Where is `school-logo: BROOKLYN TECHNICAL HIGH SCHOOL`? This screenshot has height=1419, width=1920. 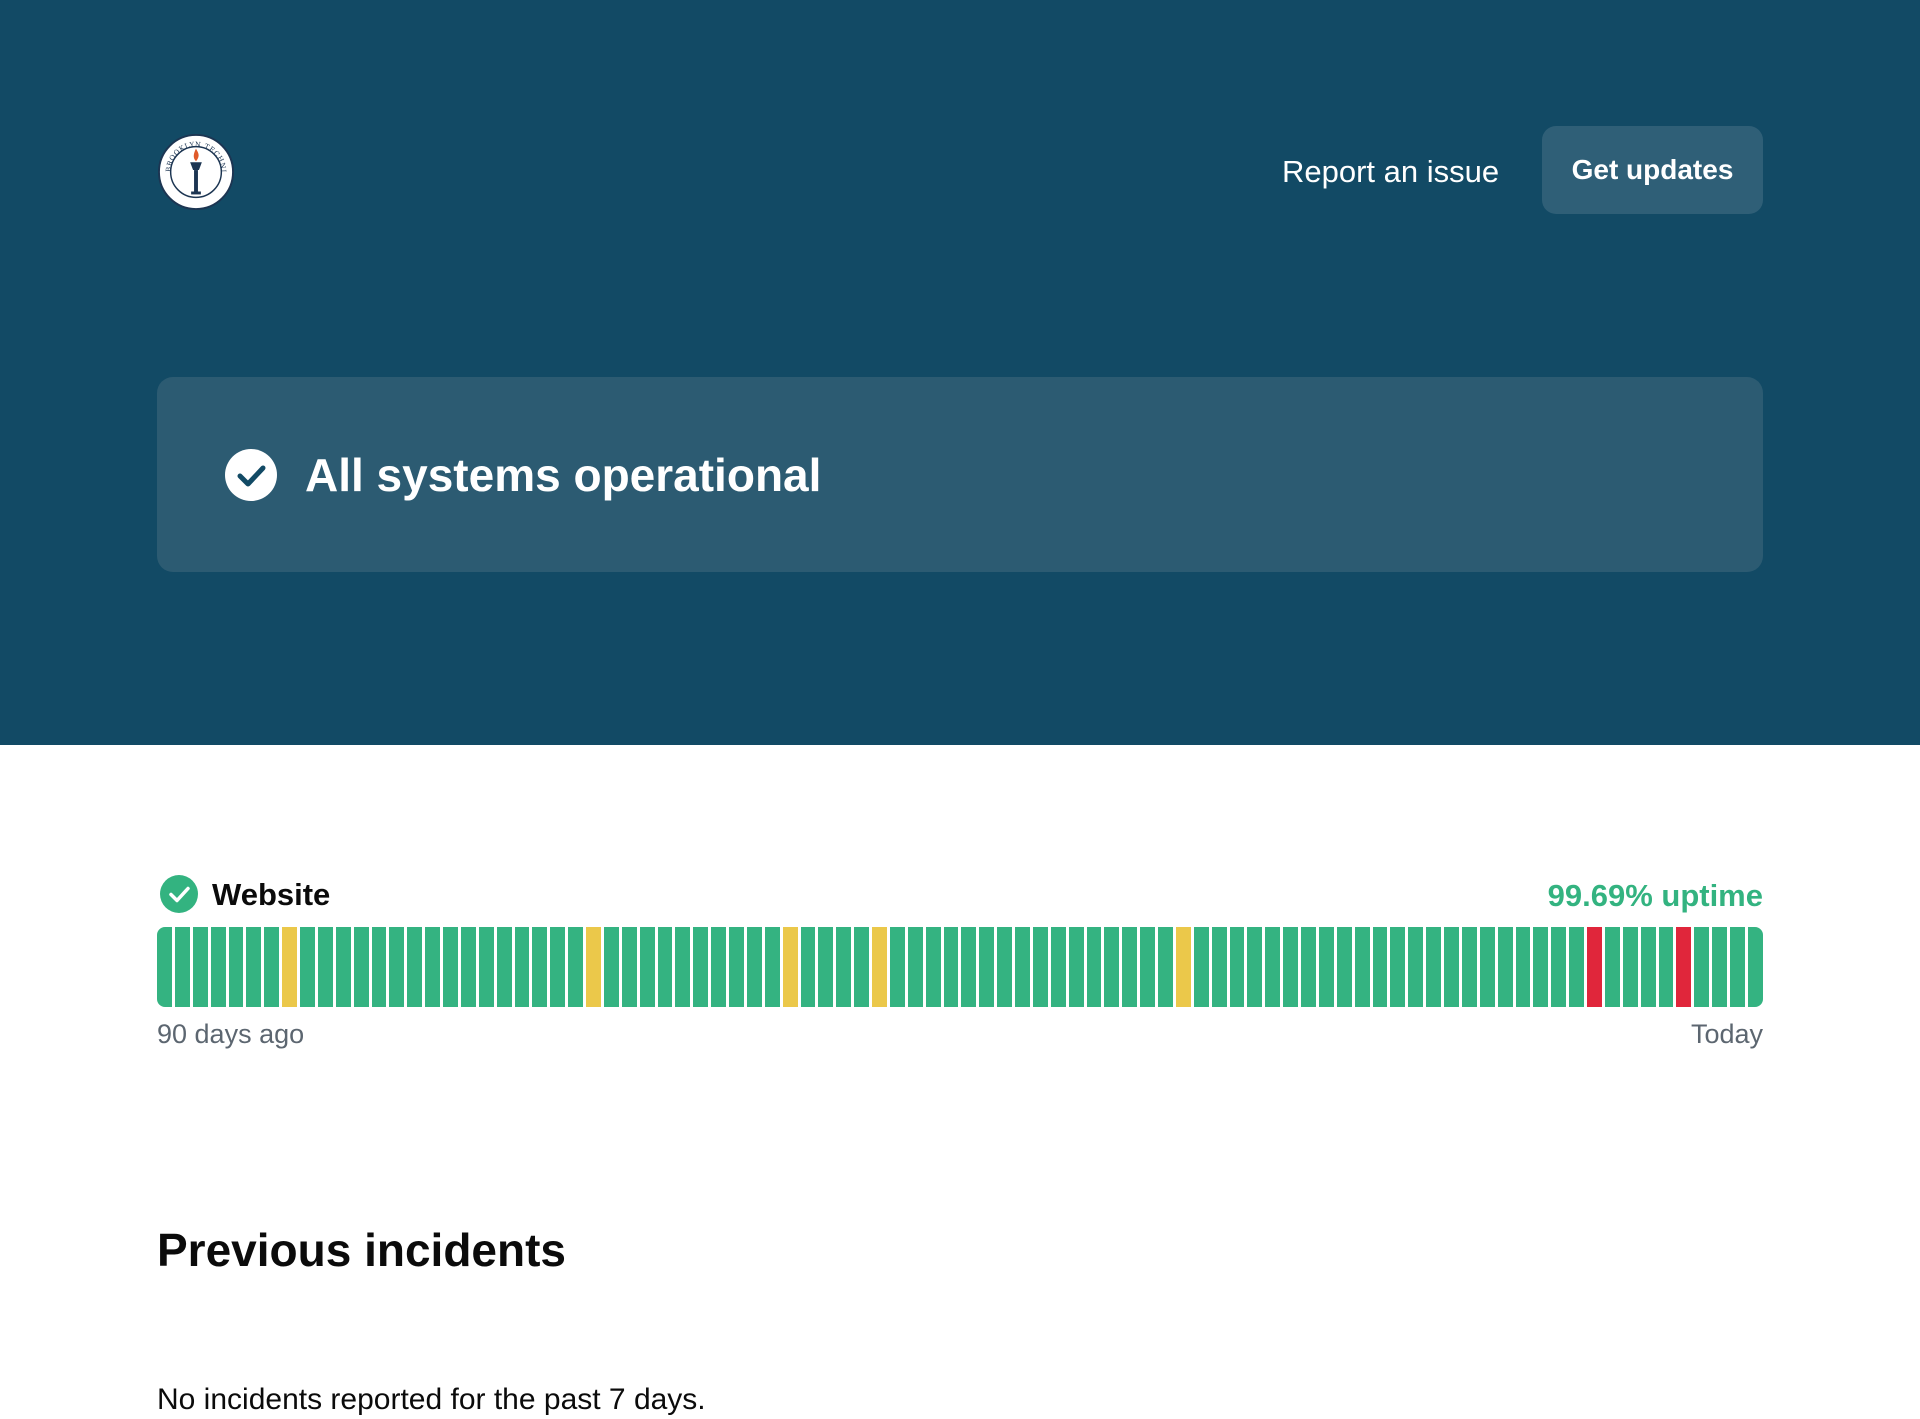 school-logo: BROOKLYN TECHNICAL HIGH SCHOOL is located at coordinates (196, 172).